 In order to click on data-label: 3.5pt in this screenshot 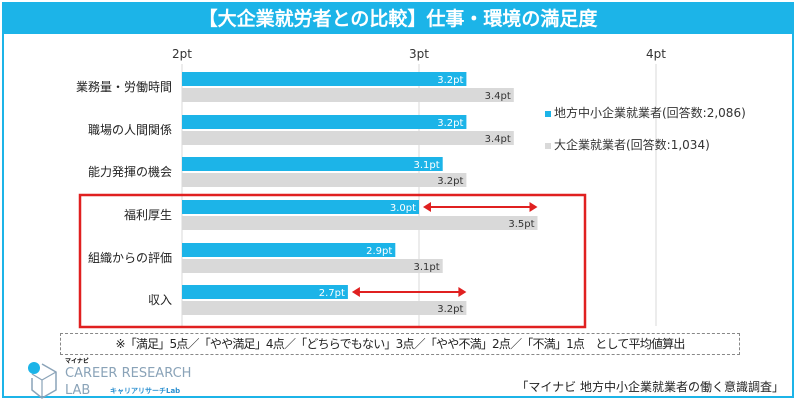, I will do `click(521, 224)`.